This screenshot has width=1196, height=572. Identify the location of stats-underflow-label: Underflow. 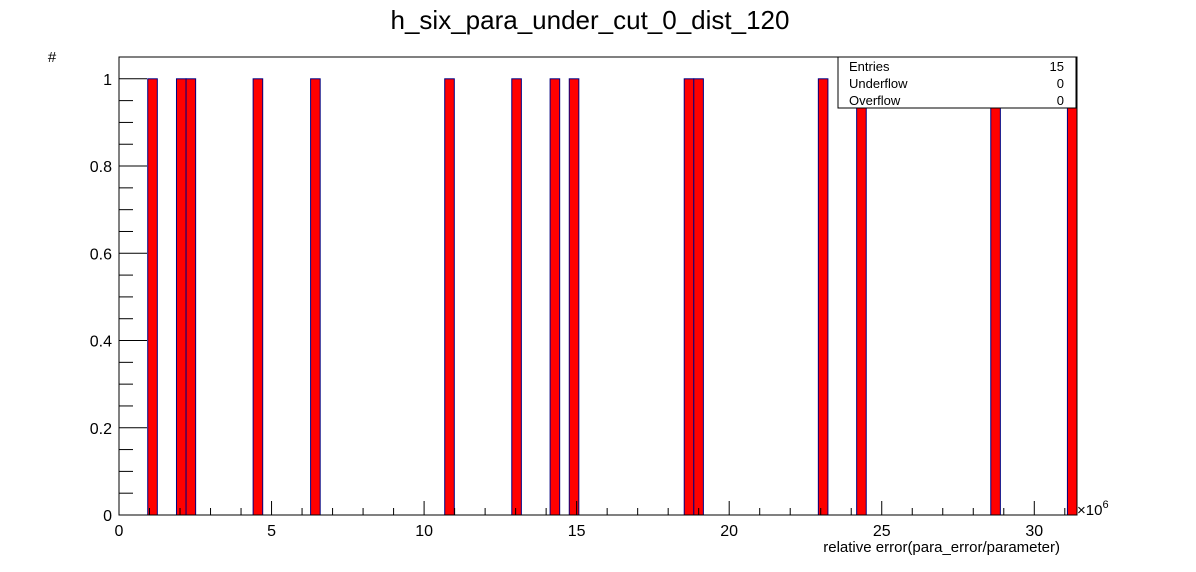
(878, 83).